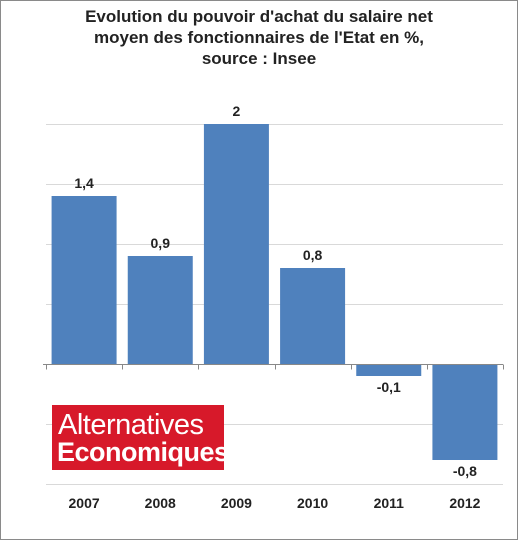 Image resolution: width=518 pixels, height=540 pixels. I want to click on x-tick-label-2010: 2010, so click(312, 503).